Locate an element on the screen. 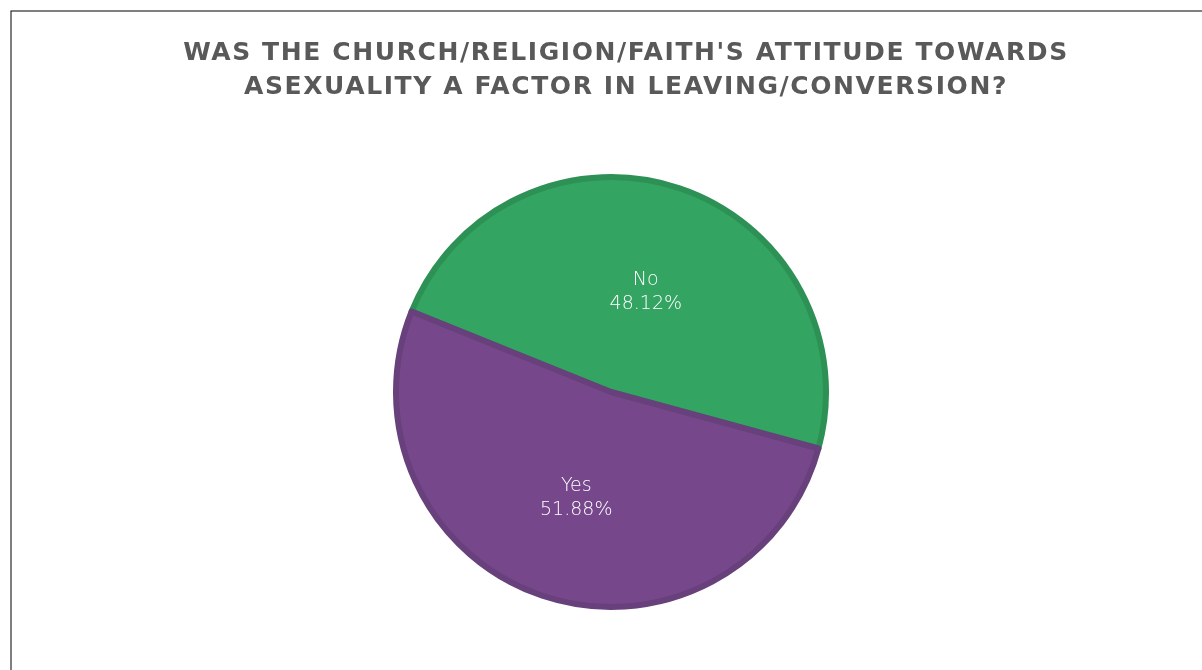 The width and height of the screenshot is (1202, 670). pie-slice is located at coordinates (618, 313).